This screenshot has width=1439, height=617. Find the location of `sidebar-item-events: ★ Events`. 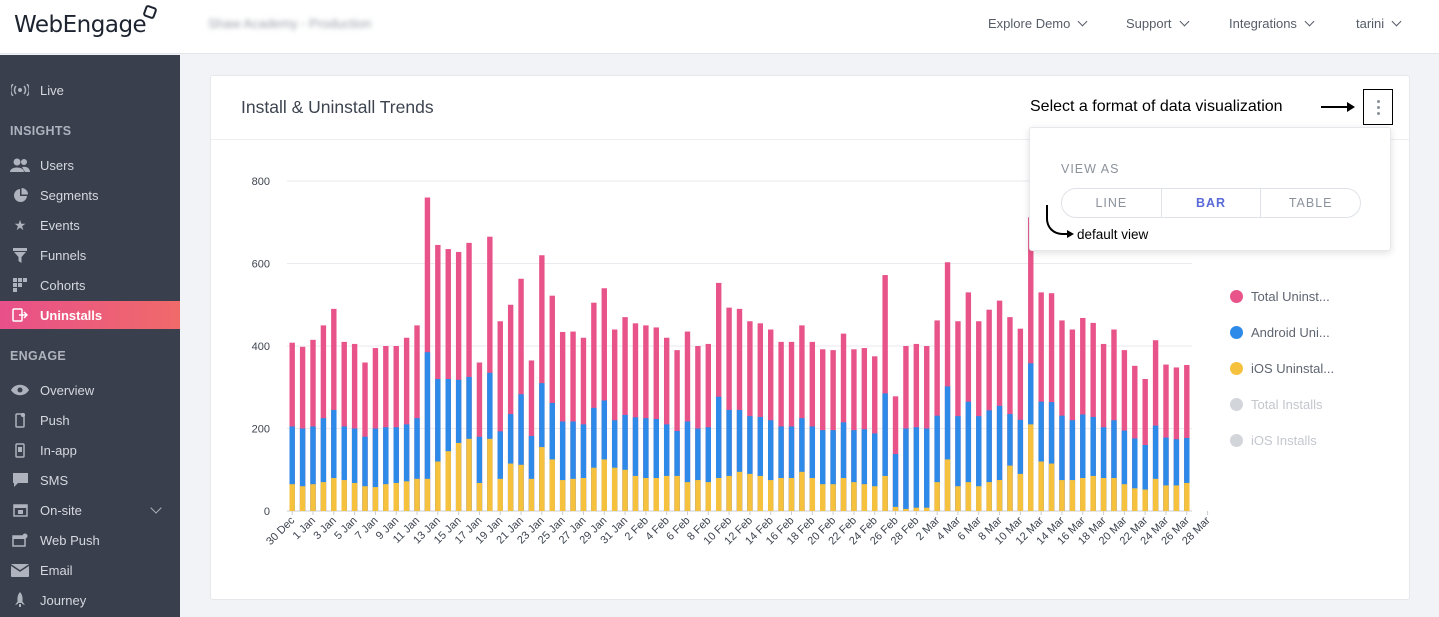

sidebar-item-events: ★ Events is located at coordinates (90, 225).